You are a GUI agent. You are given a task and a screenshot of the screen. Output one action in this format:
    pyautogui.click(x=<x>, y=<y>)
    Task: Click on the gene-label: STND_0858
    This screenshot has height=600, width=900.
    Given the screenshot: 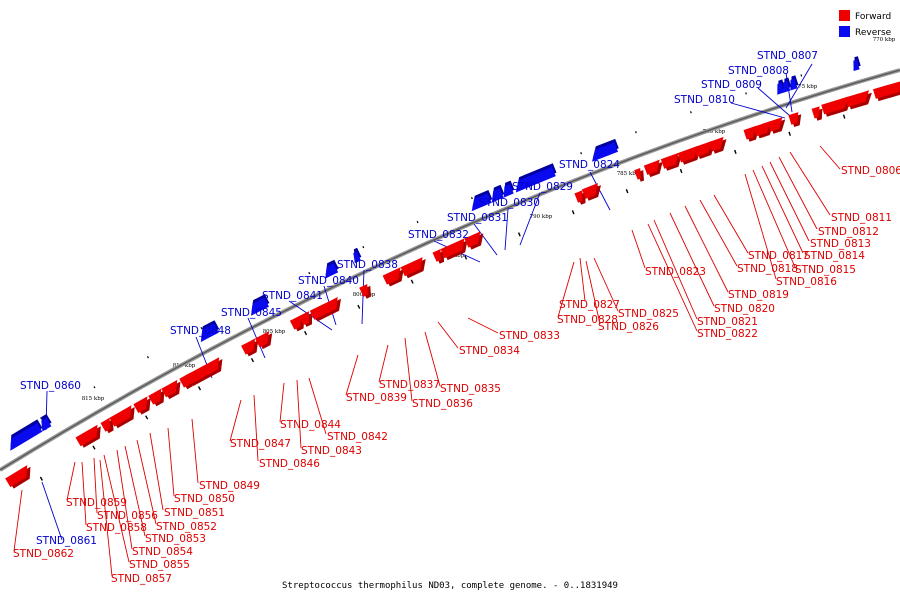 What is the action you would take?
    pyautogui.click(x=116, y=528)
    